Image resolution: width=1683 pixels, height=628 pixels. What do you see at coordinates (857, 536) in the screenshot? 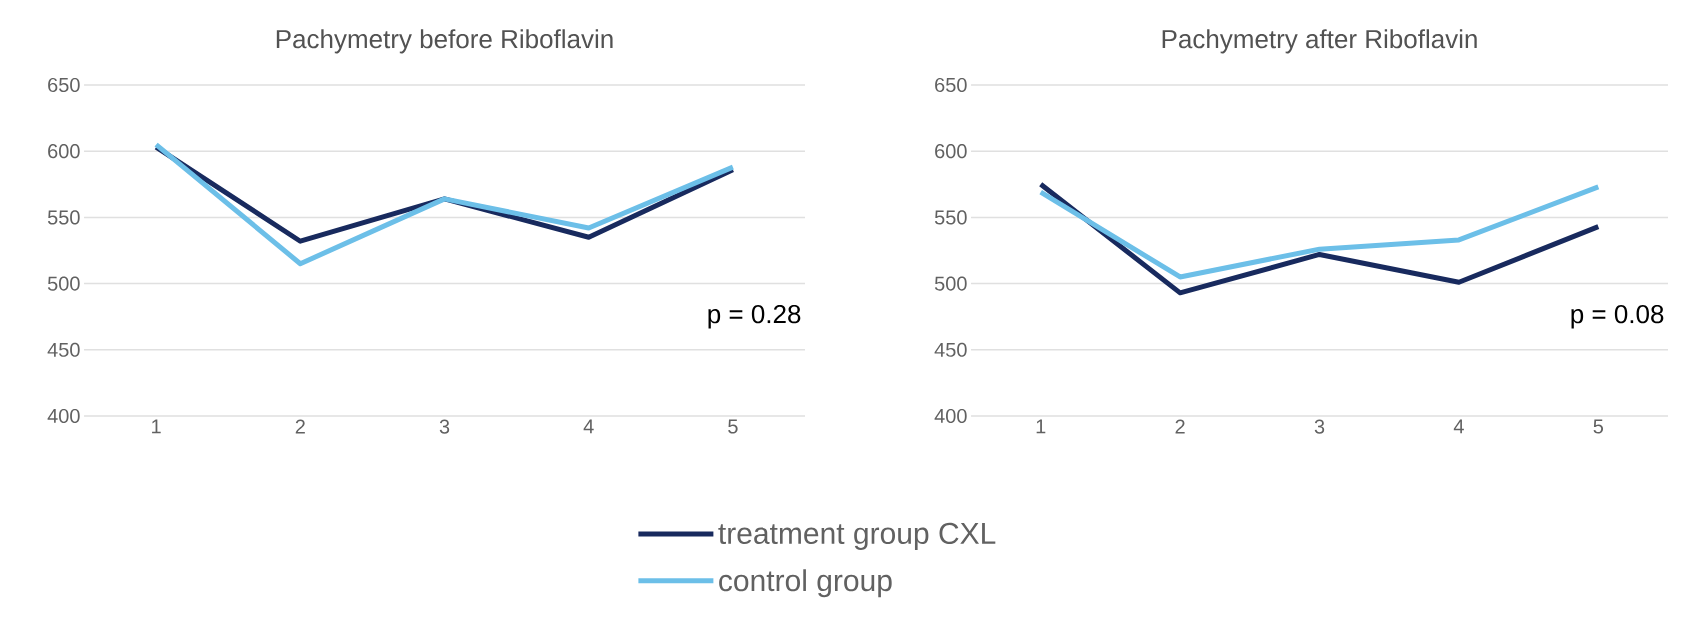
I see `legend-label: treatment group CXL` at bounding box center [857, 536].